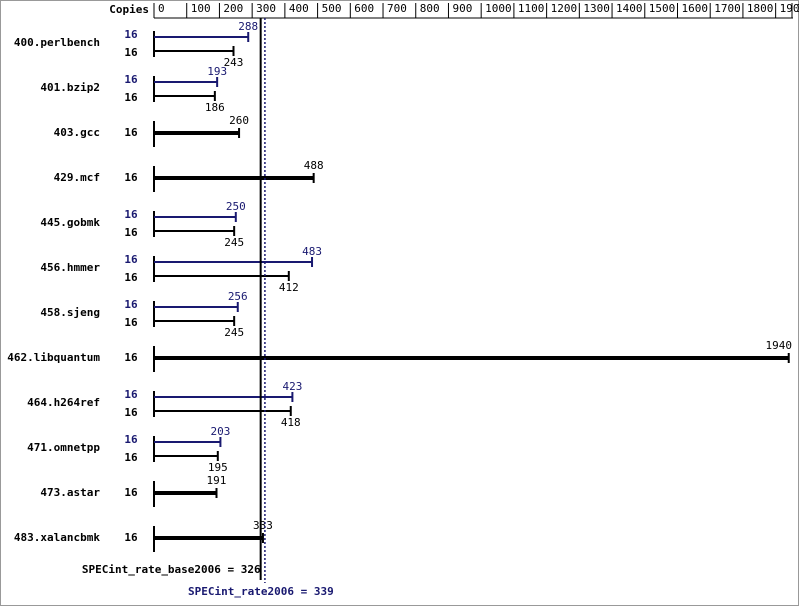 This screenshot has height=606, width=799. I want to click on value-label: 191, so click(217, 480).